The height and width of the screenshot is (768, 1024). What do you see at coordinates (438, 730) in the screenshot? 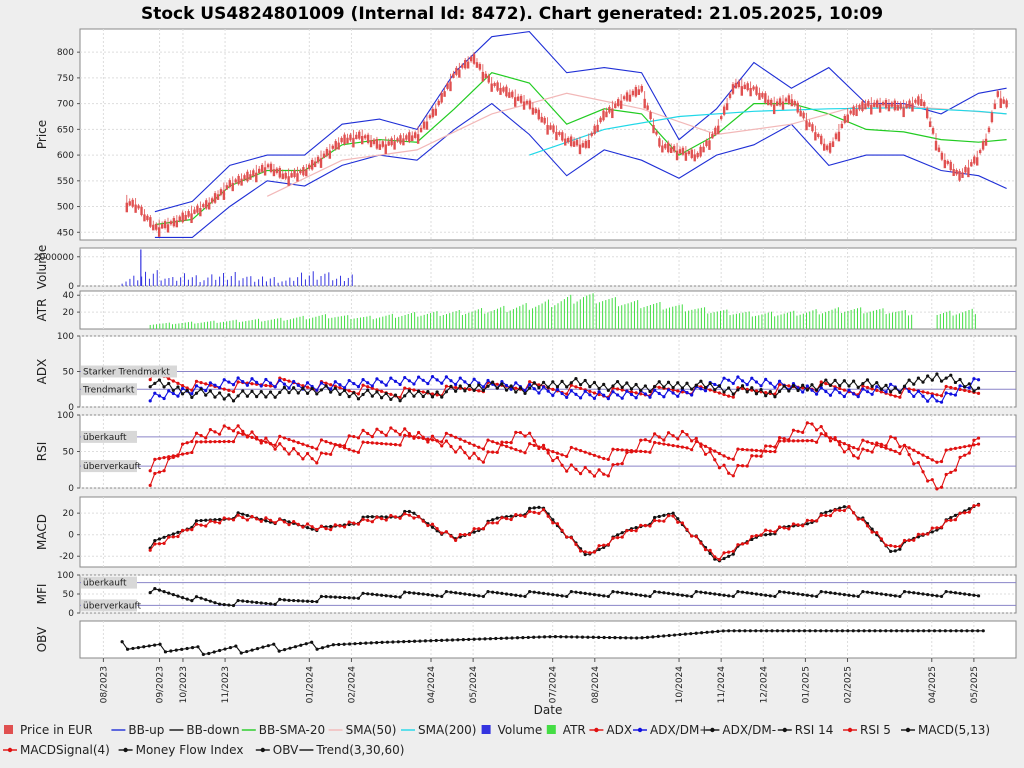
I see `legend-item: SMA(200)` at bounding box center [438, 730].